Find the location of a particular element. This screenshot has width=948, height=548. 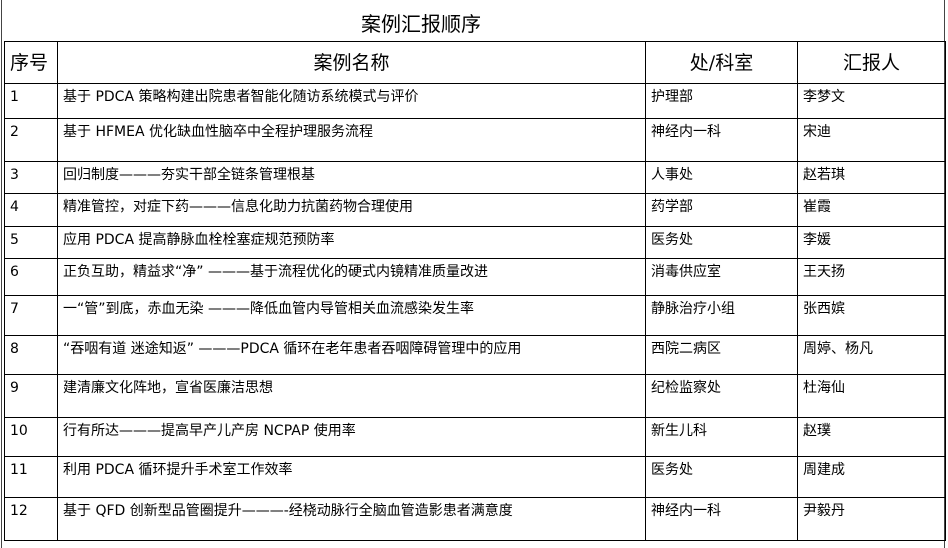

cell-no: 5 is located at coordinates (31, 242).